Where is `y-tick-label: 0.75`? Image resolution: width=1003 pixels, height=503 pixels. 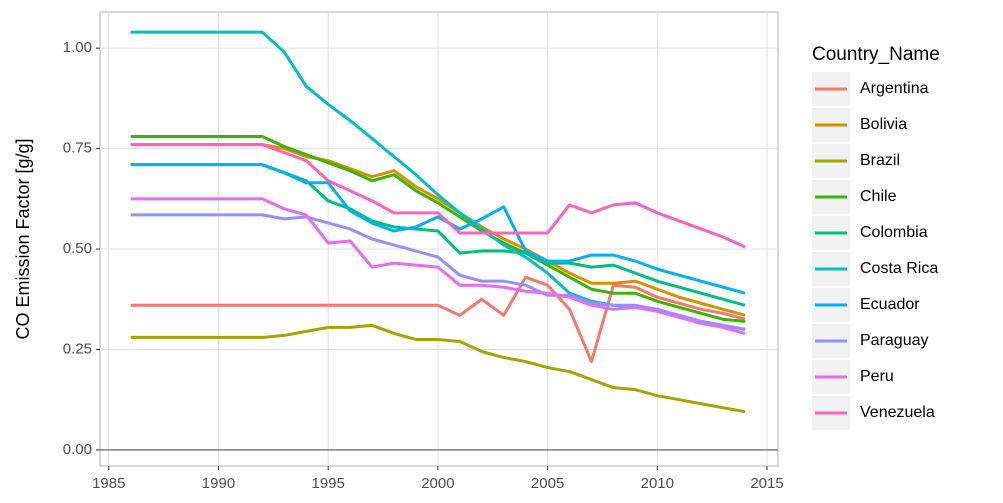 y-tick-label: 0.75 is located at coordinates (77, 148).